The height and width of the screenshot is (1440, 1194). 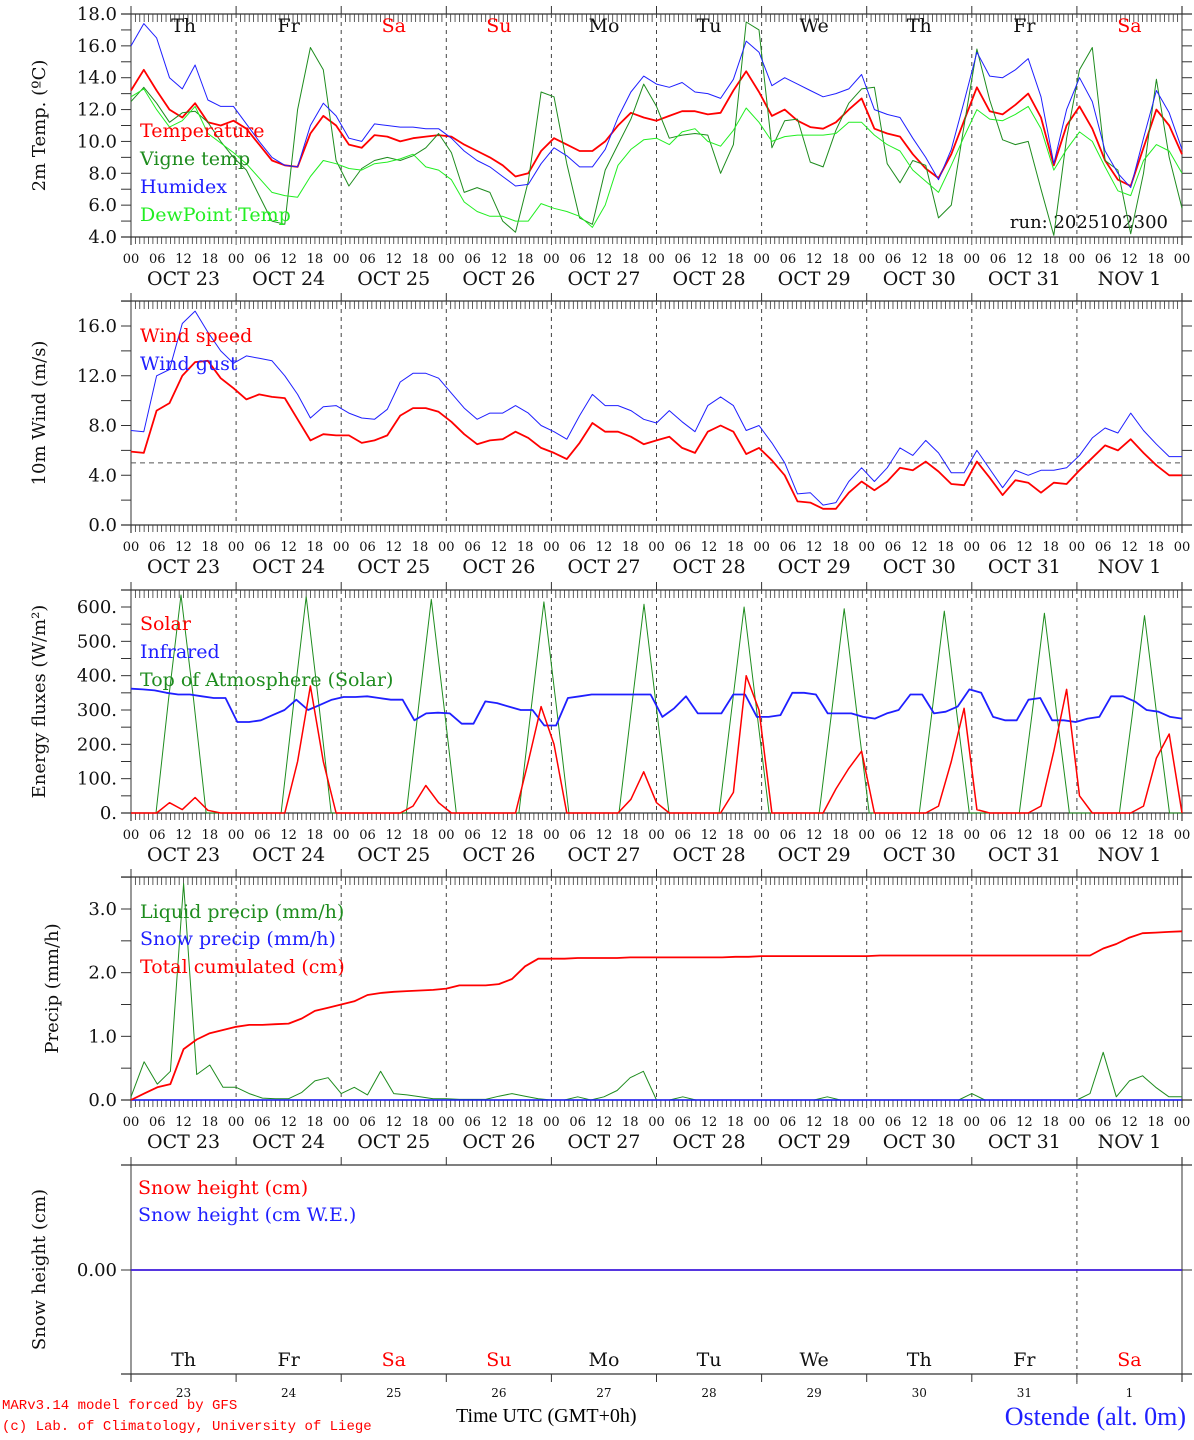 What do you see at coordinates (97, 141) in the screenshot?
I see `y-tick-label: 10.0` at bounding box center [97, 141].